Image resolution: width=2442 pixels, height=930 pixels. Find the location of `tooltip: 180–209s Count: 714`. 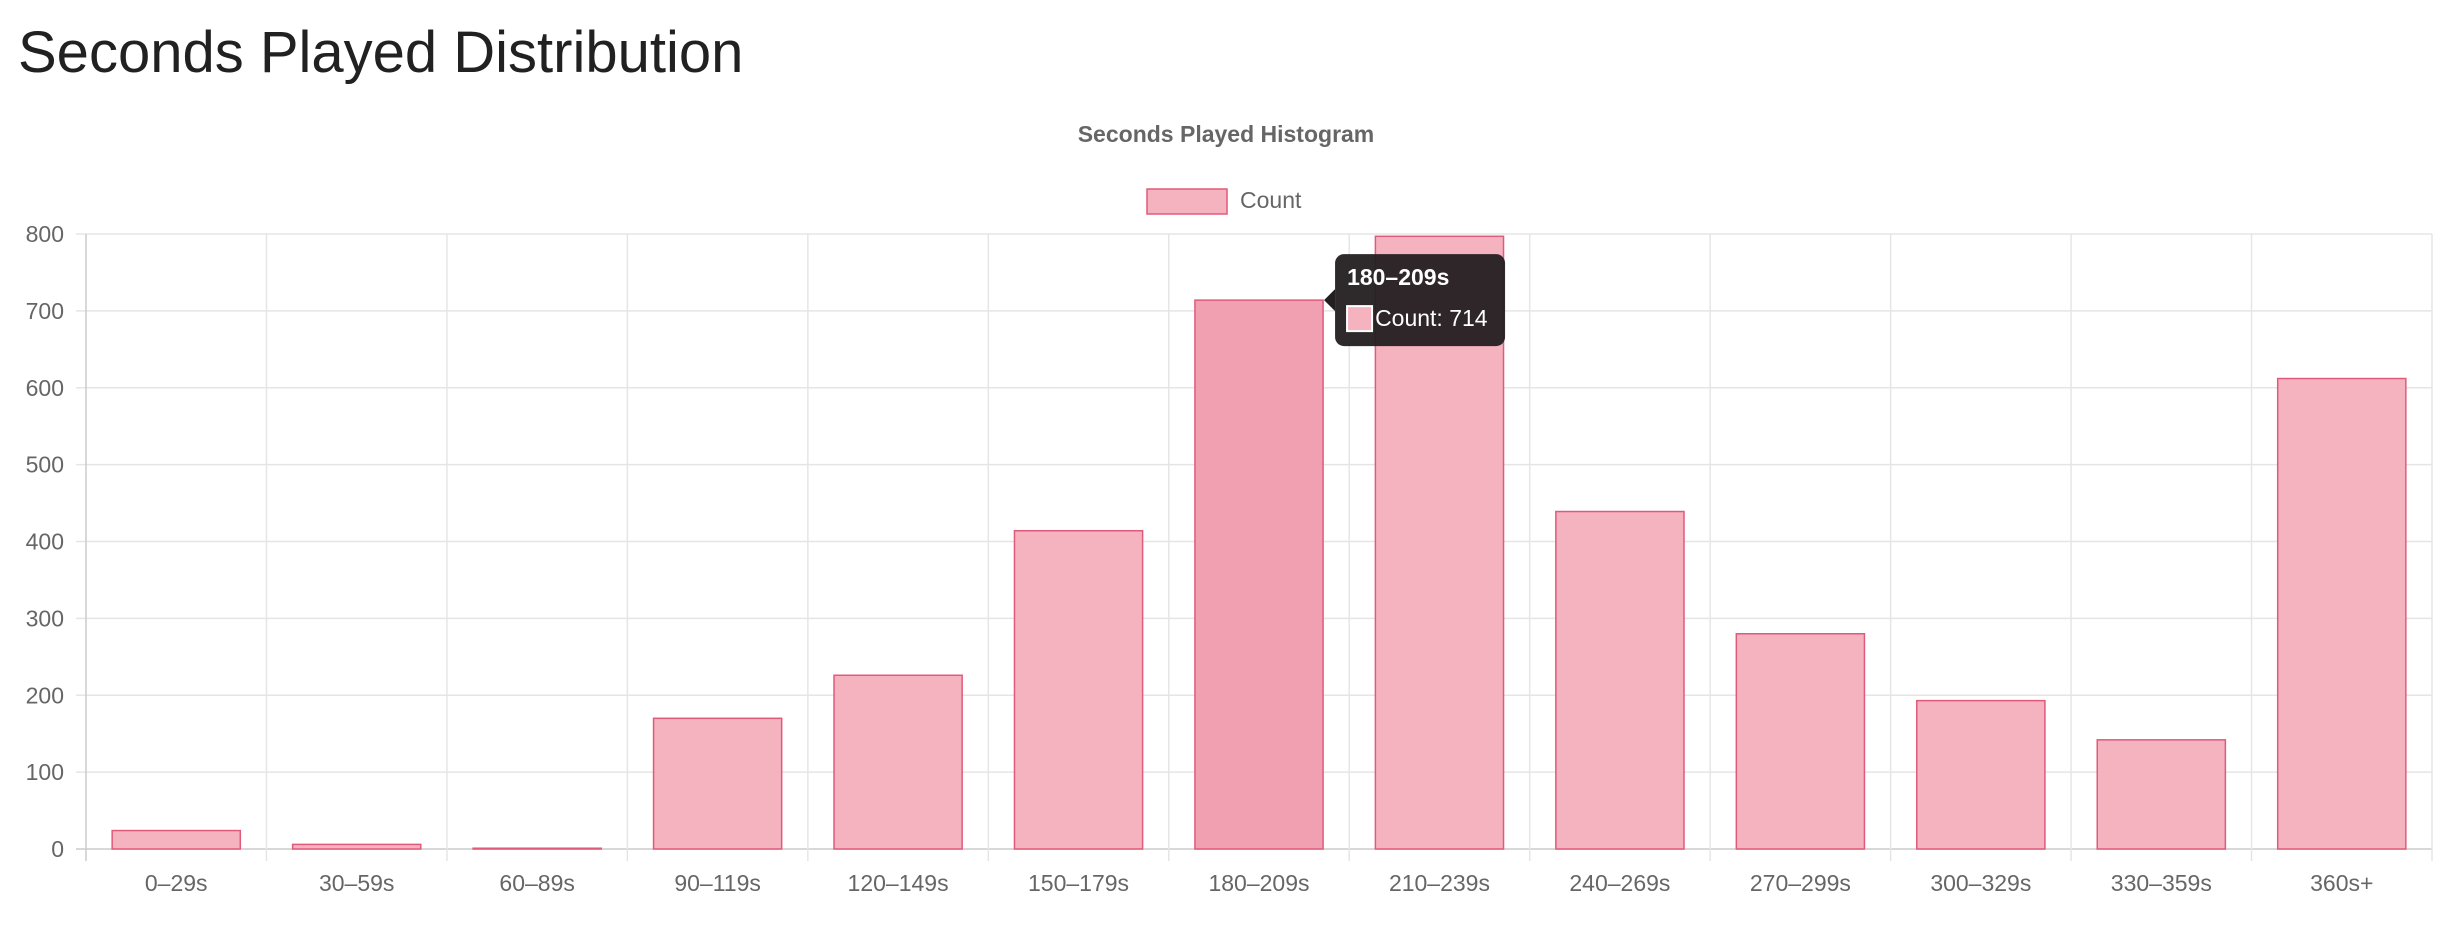

tooltip: 180–209s Count: 714 is located at coordinates (1415, 300).